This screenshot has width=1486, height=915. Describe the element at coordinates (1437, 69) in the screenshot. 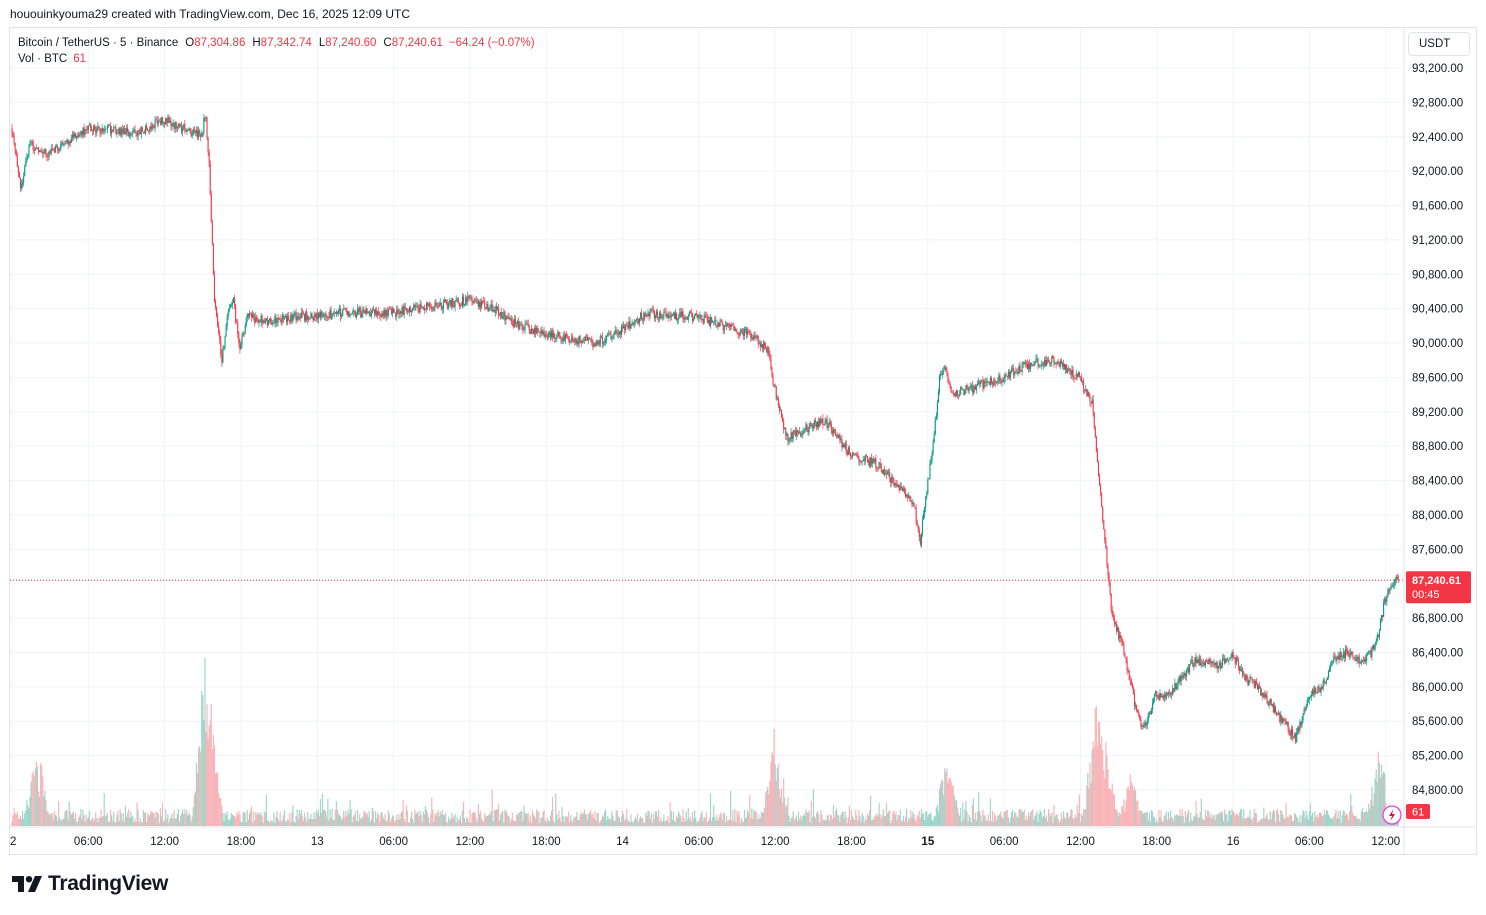

I see `price-tick-label: 93,200.00` at that location.